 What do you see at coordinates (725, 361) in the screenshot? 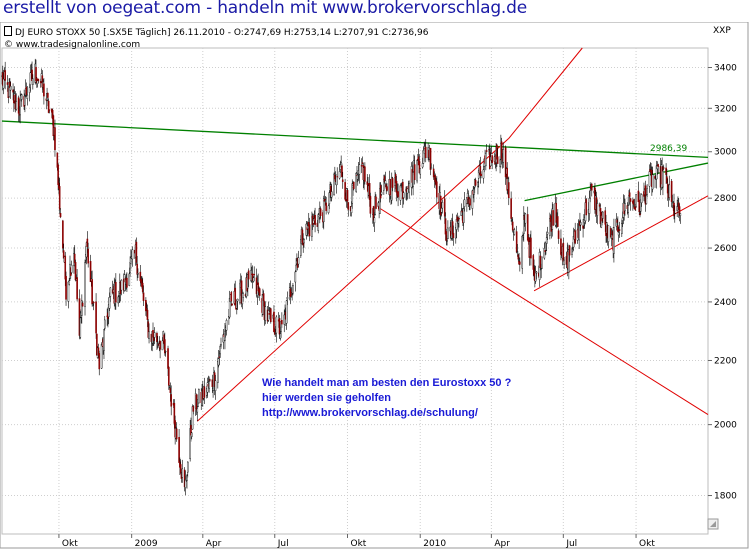
I see `y-tick-label: 2200` at bounding box center [725, 361].